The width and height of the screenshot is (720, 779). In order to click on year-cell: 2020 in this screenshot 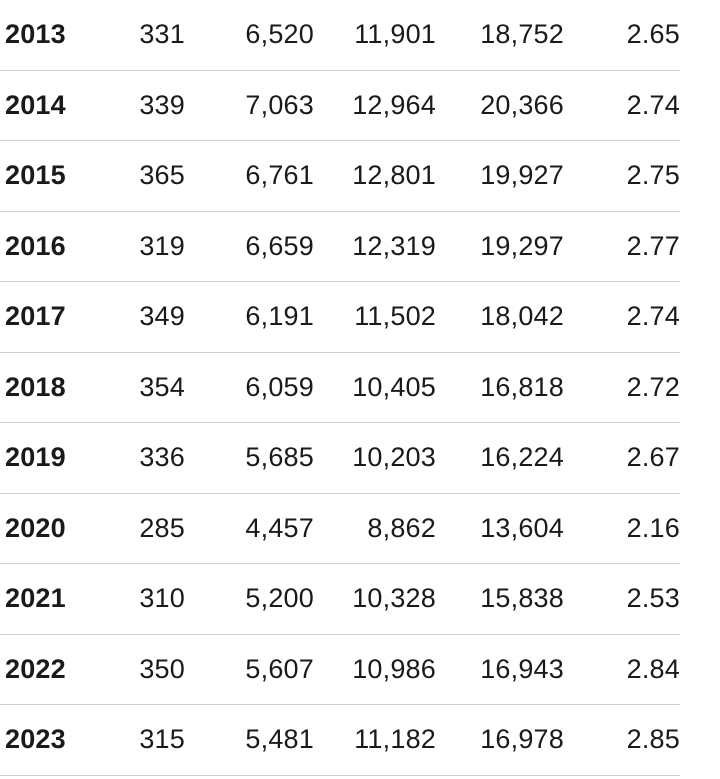, I will do `click(35, 527)`.